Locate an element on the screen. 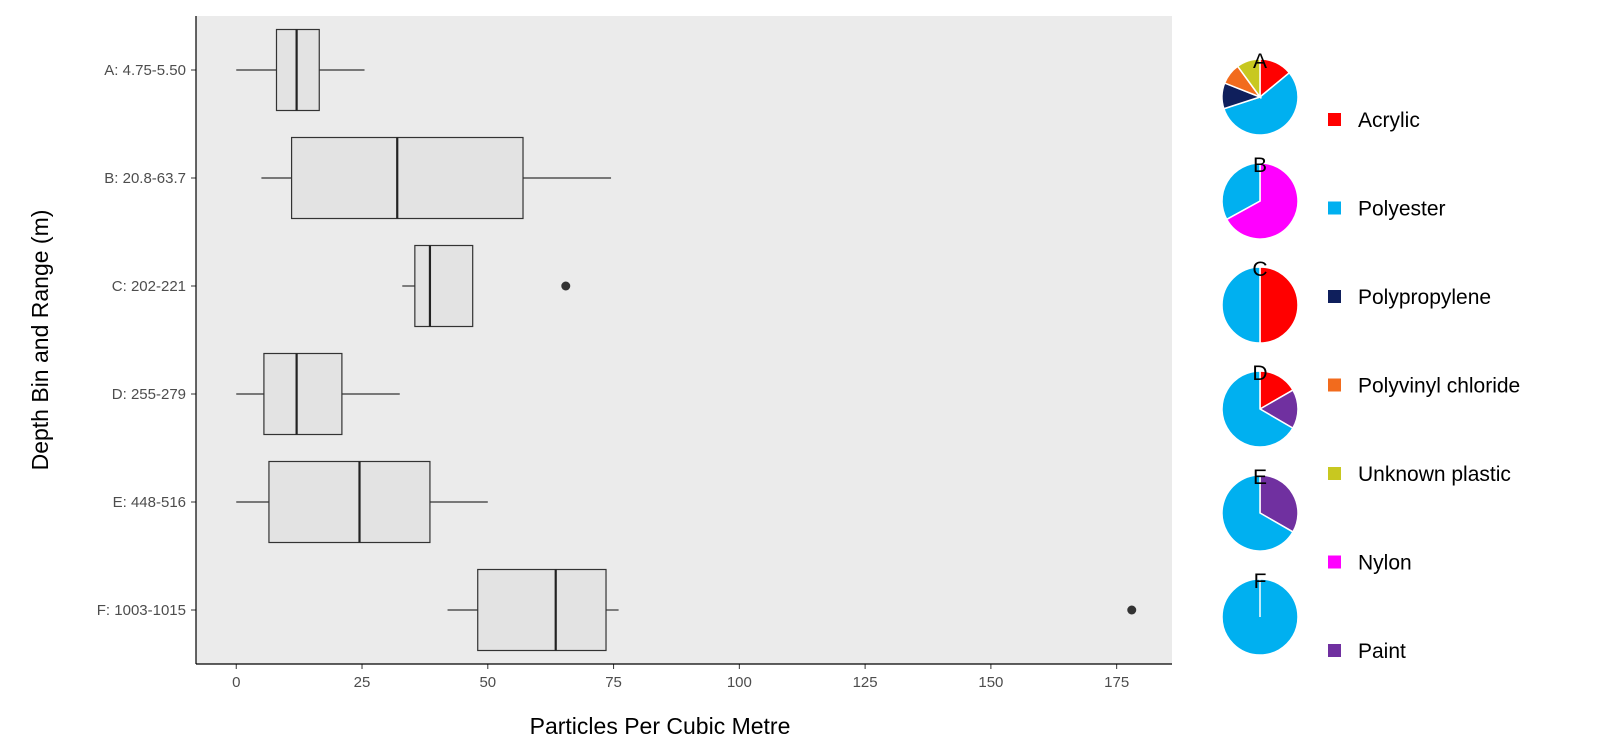 Image resolution: width=1620 pixels, height=756 pixels. pie-D: D is located at coordinates (1260, 405).